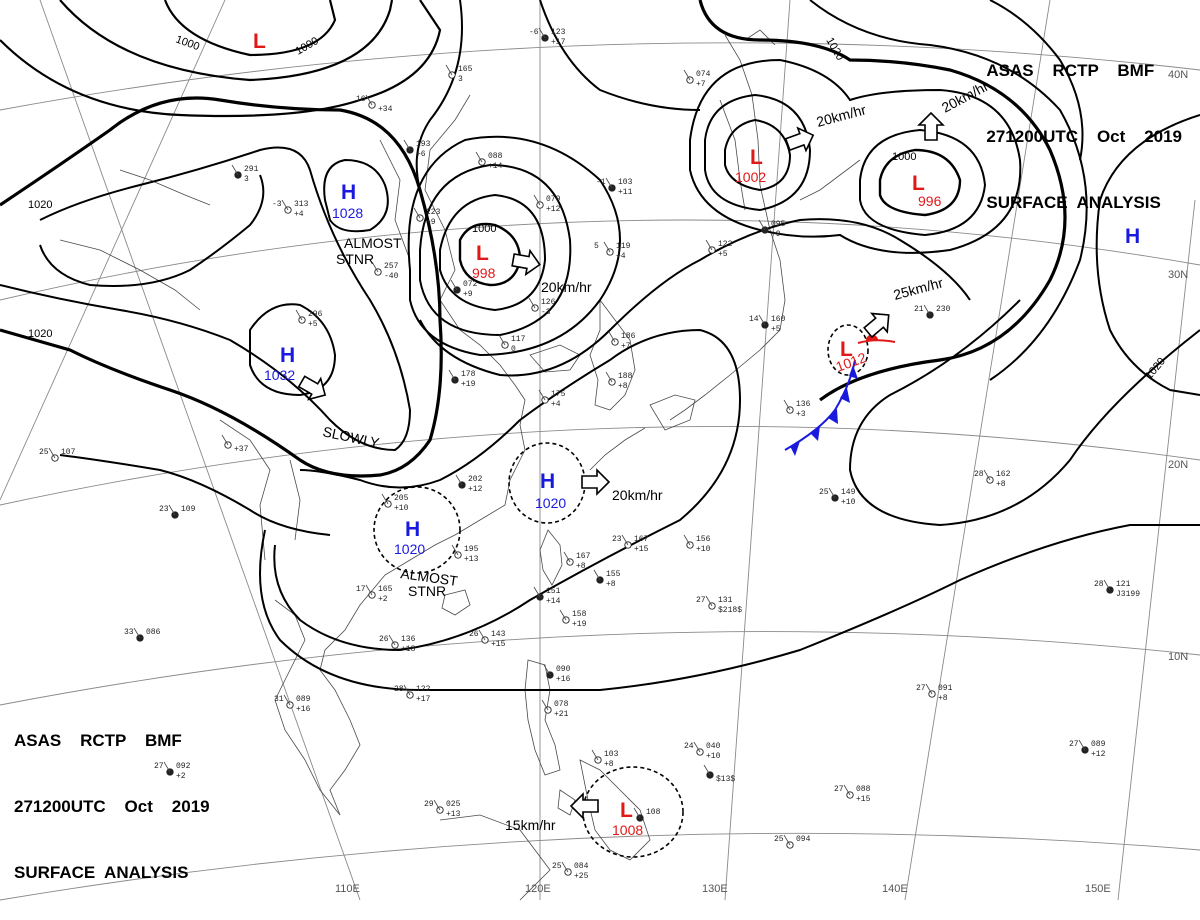  Describe the element at coordinates (534, 32) in the screenshot. I see `station-temperature: -6` at that location.